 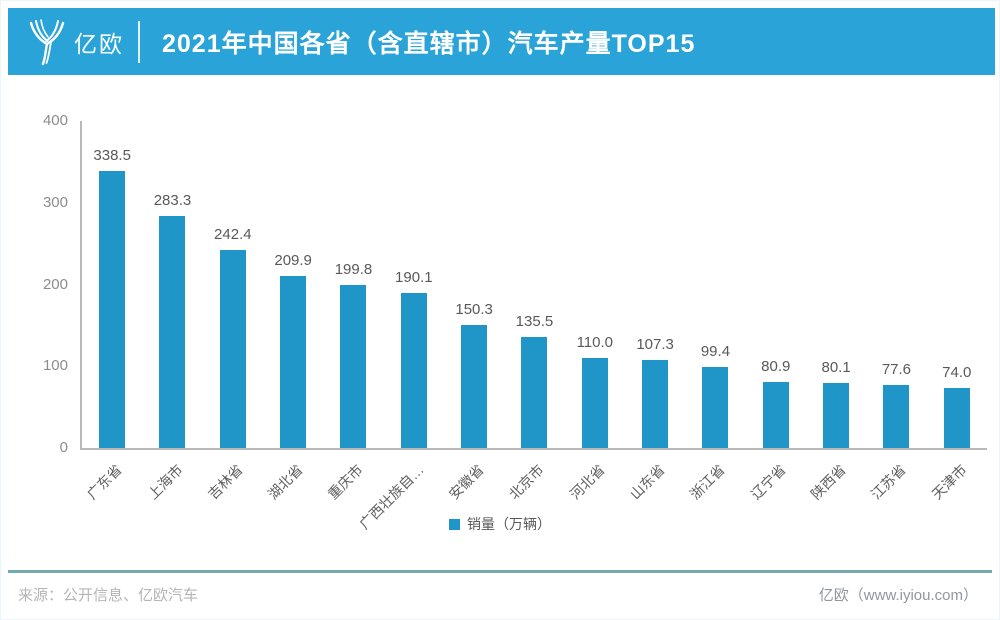 What do you see at coordinates (776, 366) in the screenshot?
I see `bar-value-label: 80.9` at bounding box center [776, 366].